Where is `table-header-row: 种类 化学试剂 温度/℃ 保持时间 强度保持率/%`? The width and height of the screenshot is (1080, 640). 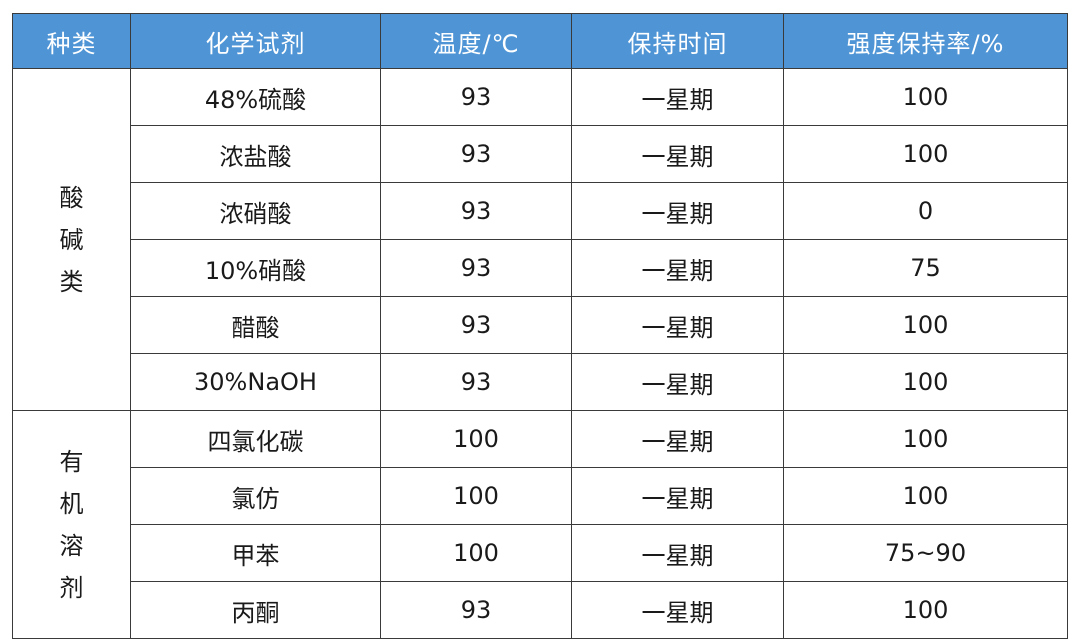
table-header-row: 种类 化学试剂 温度/℃ 保持时间 强度保持率/% is located at coordinates (540, 41).